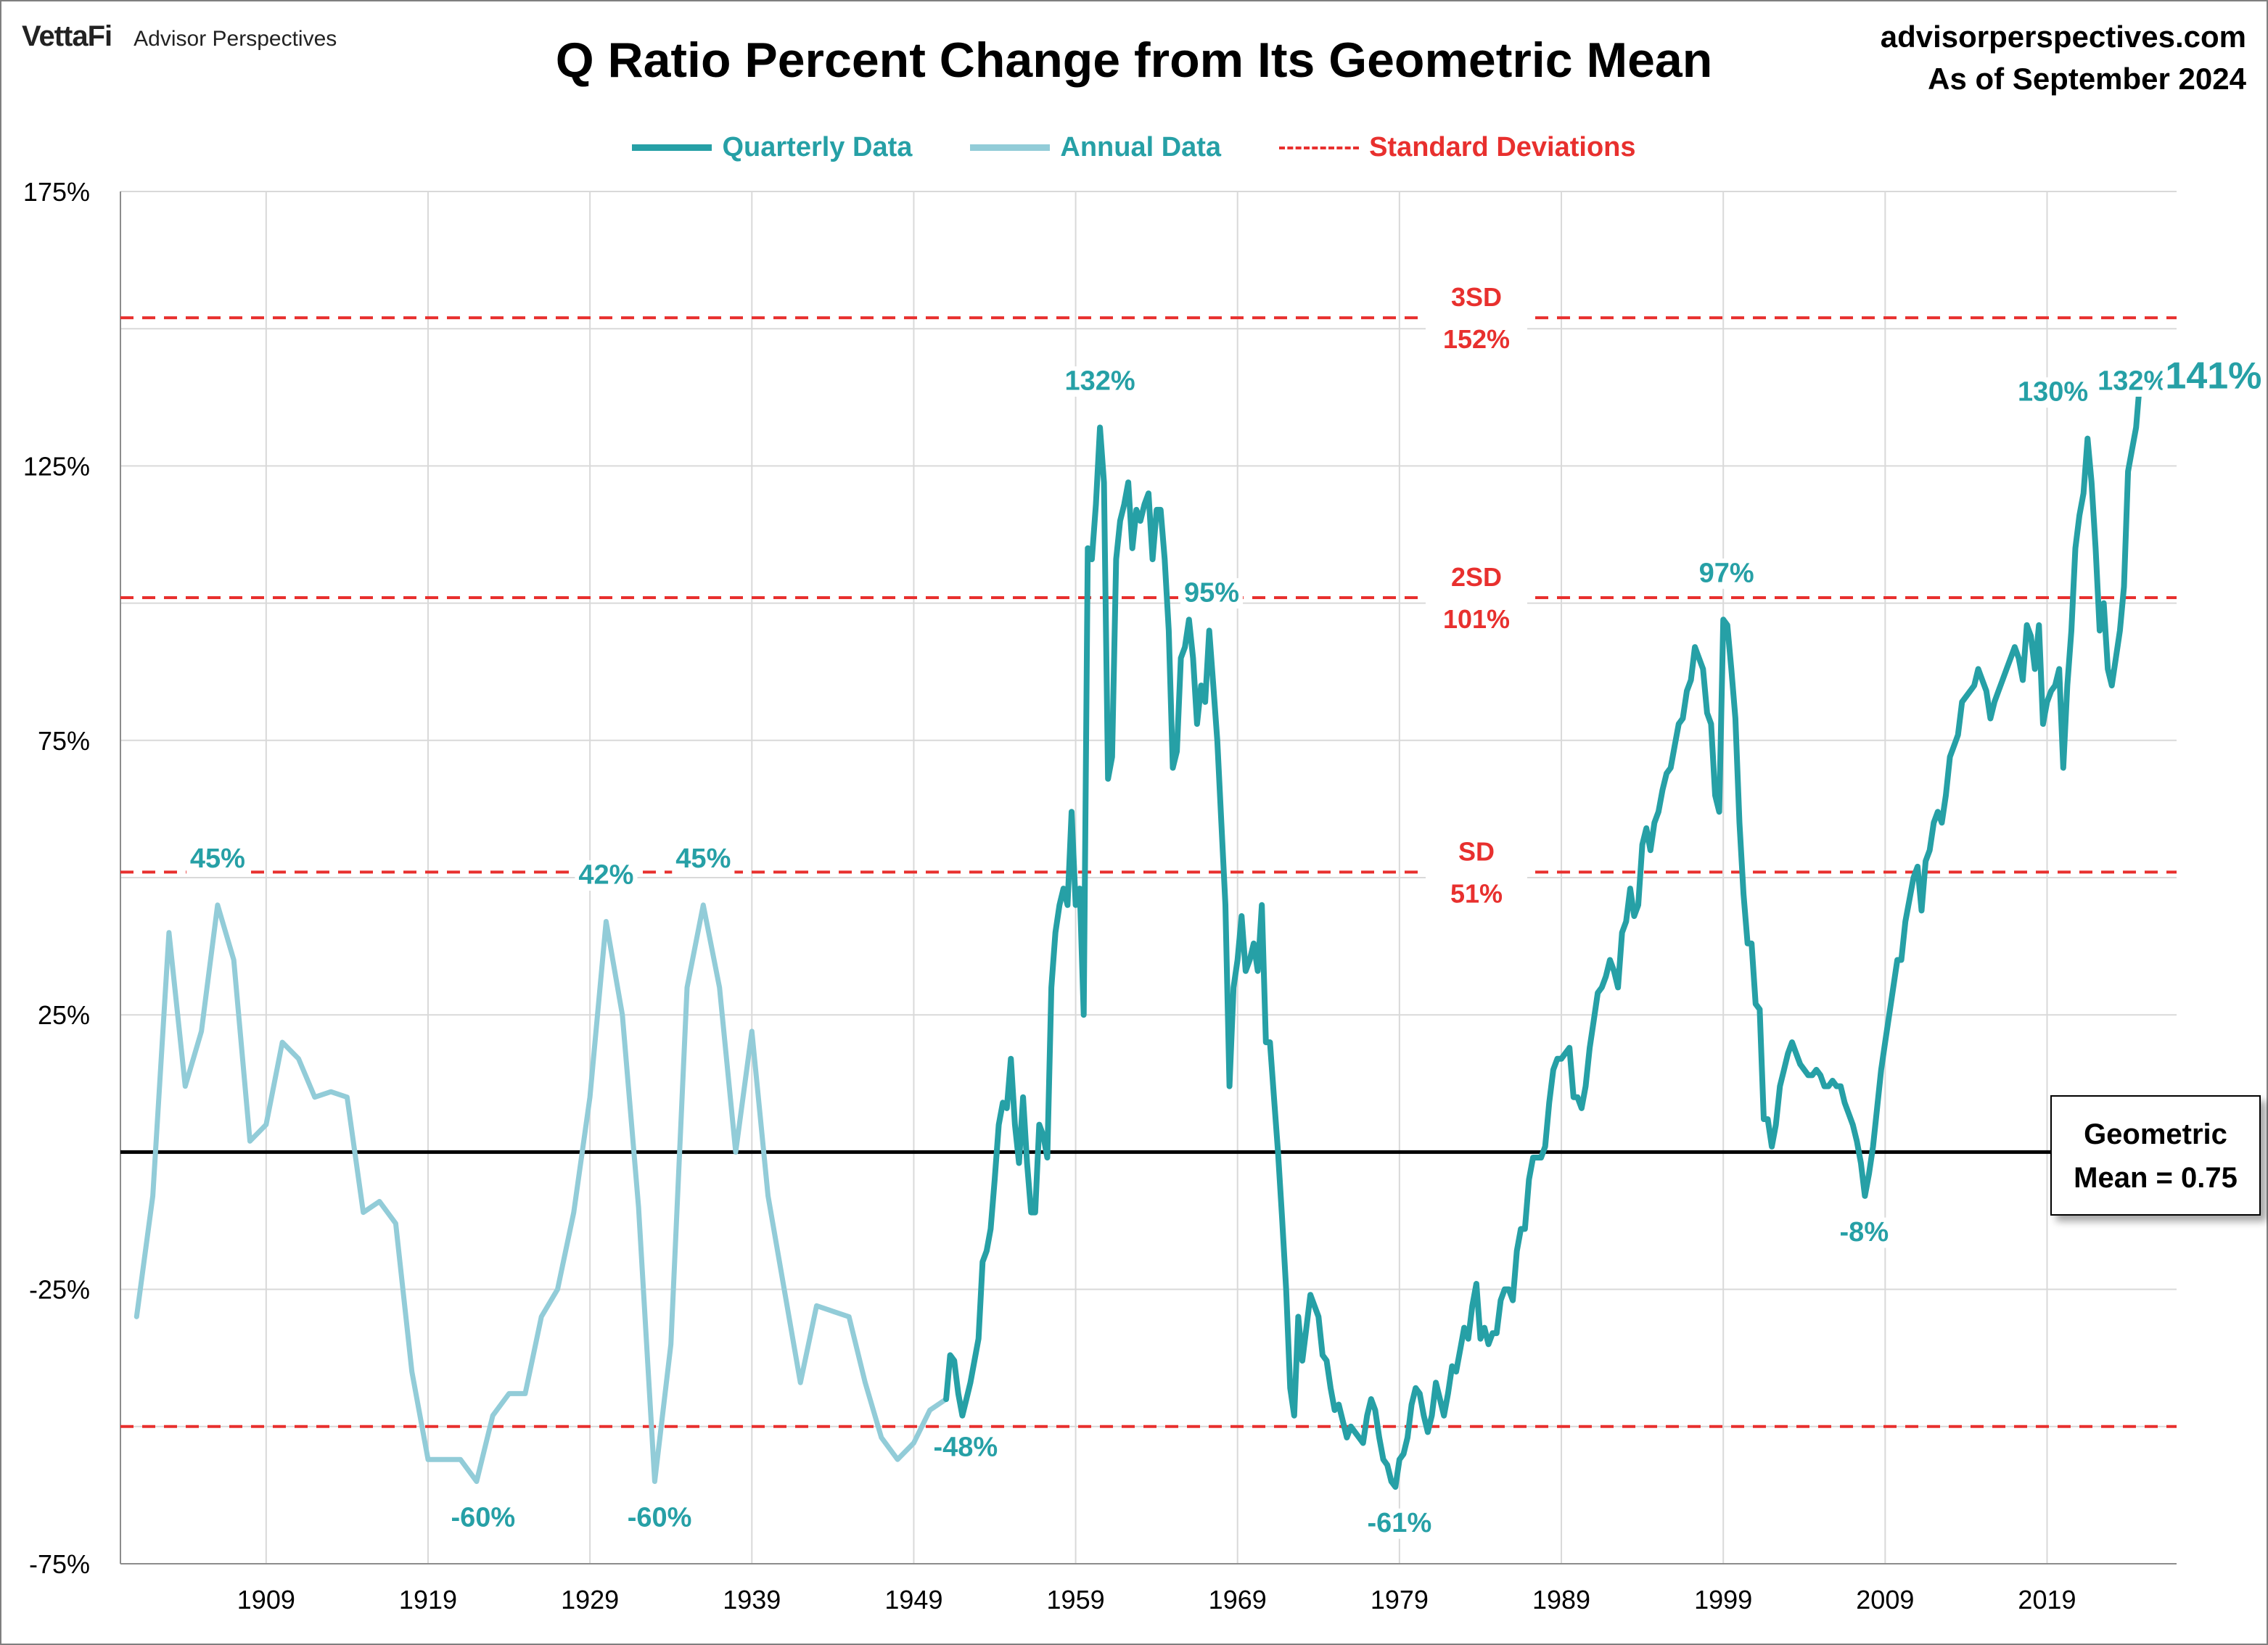 This screenshot has width=2268, height=1645. I want to click on x-tick-label: 1939, so click(752, 1600).